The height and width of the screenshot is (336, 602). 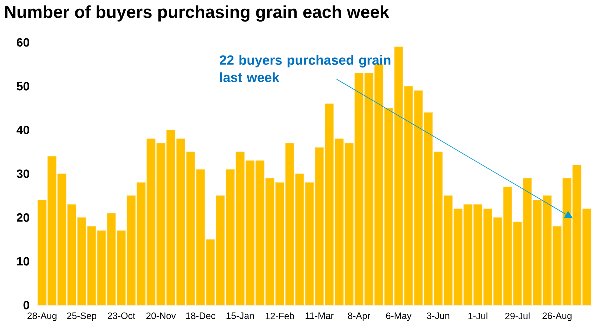 What do you see at coordinates (23, 42) in the screenshot?
I see `y-tick-label: 60` at bounding box center [23, 42].